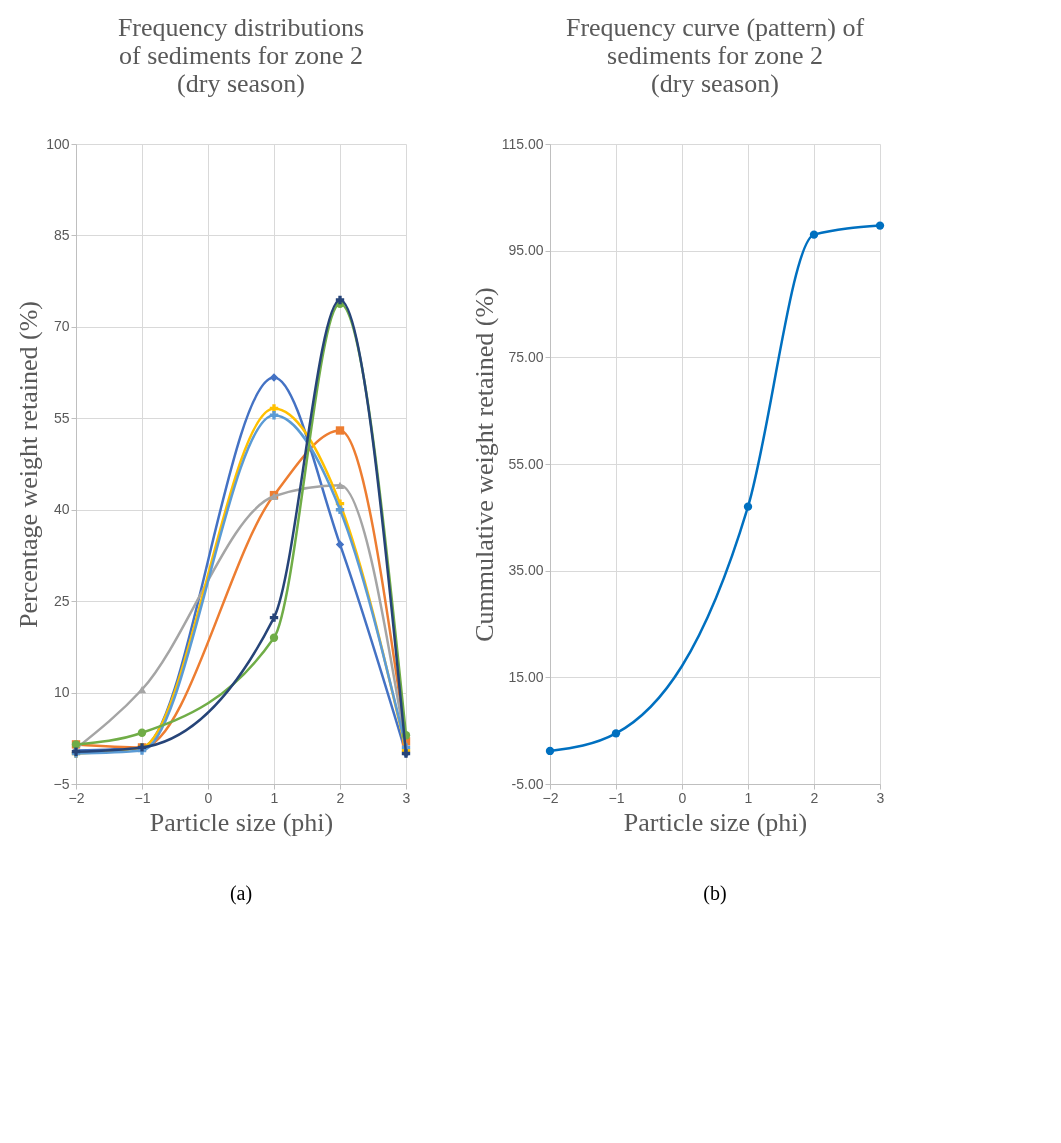 The image size is (1061, 1143). Describe the element at coordinates (715, 893) in the screenshot. I see `text: (b)` at that location.